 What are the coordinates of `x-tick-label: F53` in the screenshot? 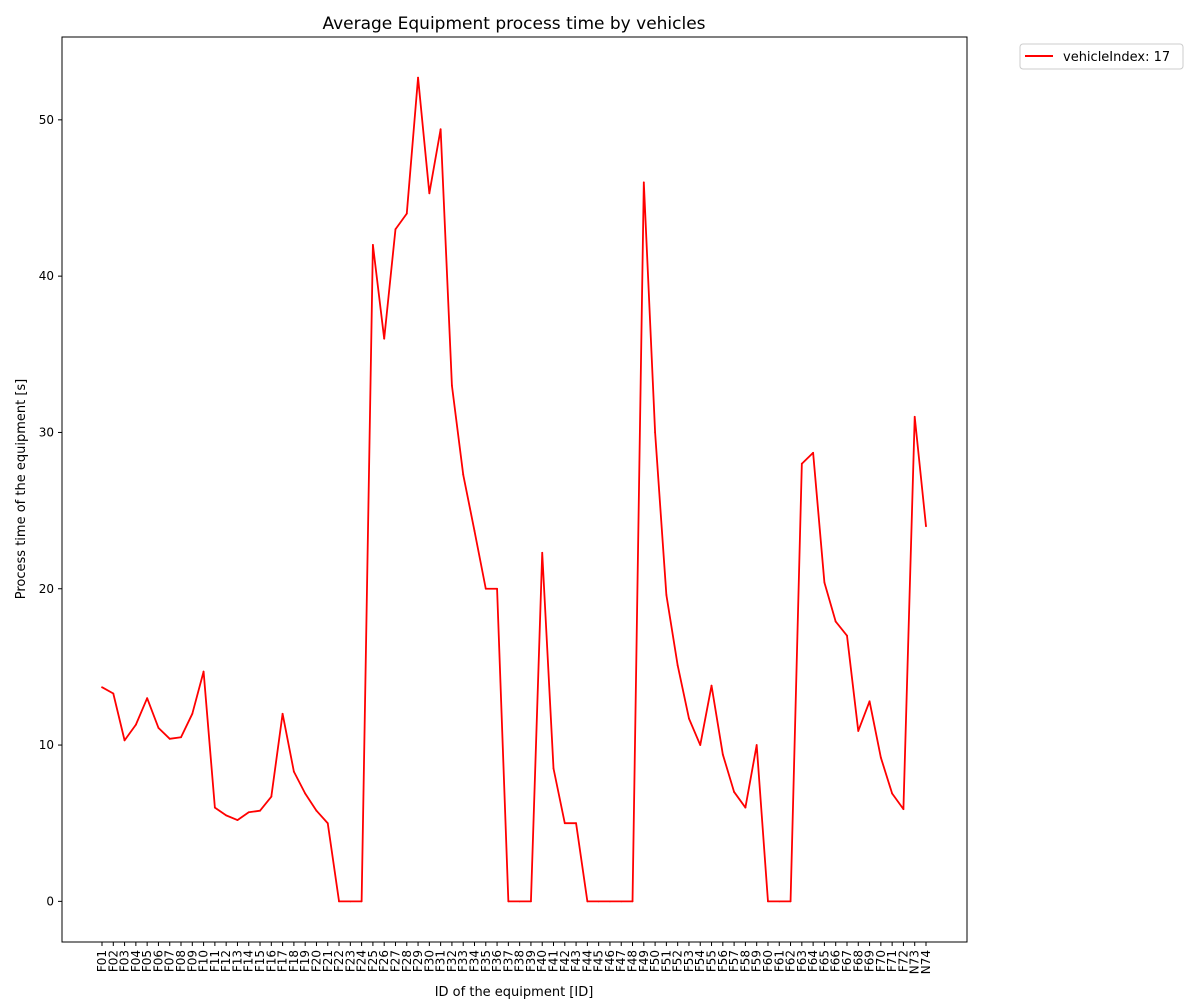 It's located at (689, 961).